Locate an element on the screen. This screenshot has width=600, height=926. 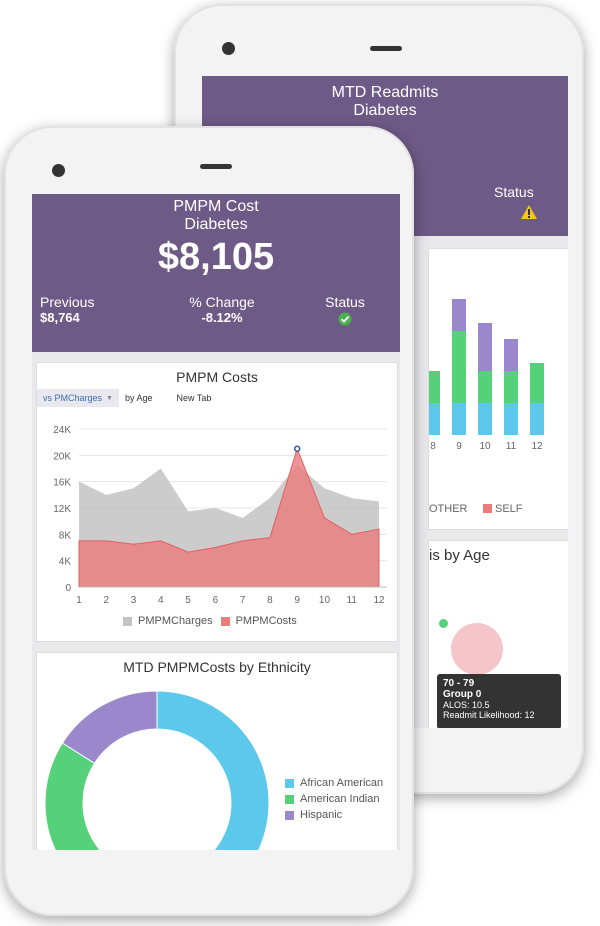
tab-by-age: by Age is located at coordinates (138, 398).